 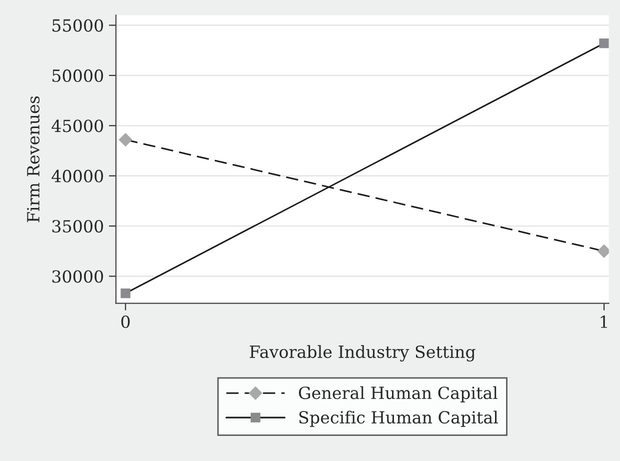 I want to click on y-tick-label: 35000, so click(x=78, y=226).